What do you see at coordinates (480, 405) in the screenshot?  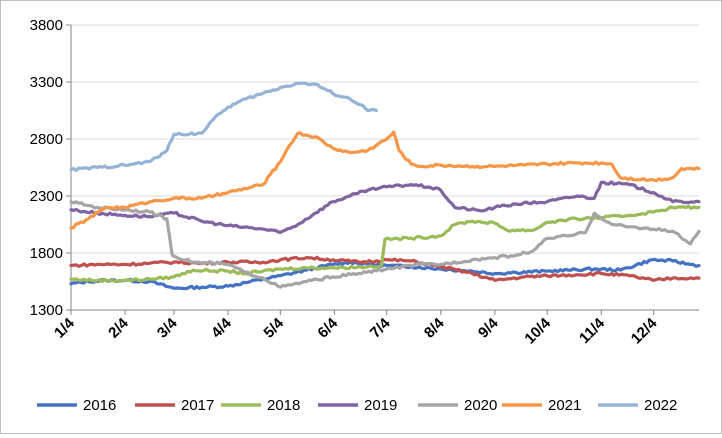 I see `legend-label-2020: 2020` at bounding box center [480, 405].